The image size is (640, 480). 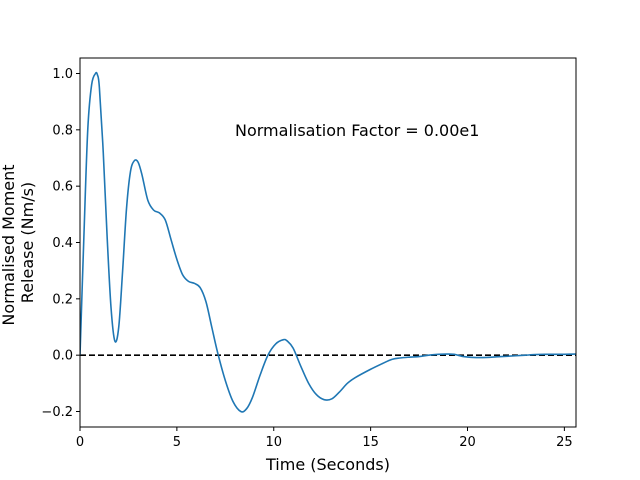 What do you see at coordinates (370, 442) in the screenshot?
I see `x-tick-label: 15` at bounding box center [370, 442].